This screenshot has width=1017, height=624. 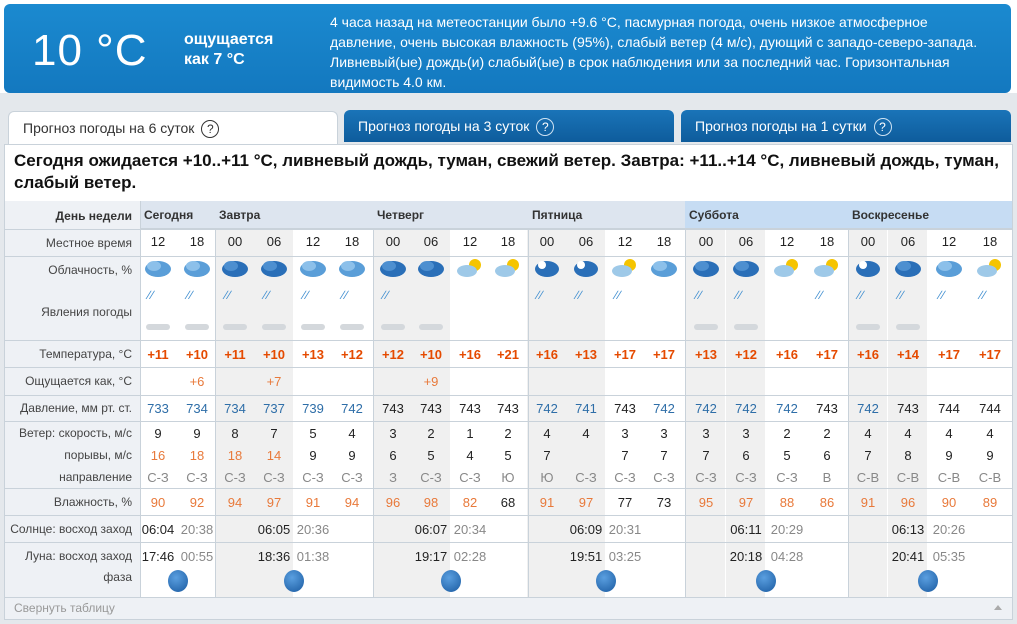 What do you see at coordinates (158, 529) in the screenshot?
I see `sunrise-time: 06:04` at bounding box center [158, 529].